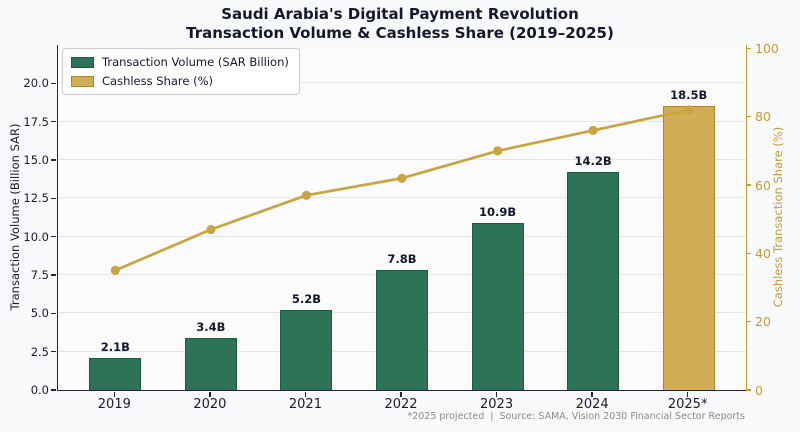 The image size is (800, 432). Describe the element at coordinates (211, 326) in the screenshot. I see `bar-value-label: 3.4B` at that location.